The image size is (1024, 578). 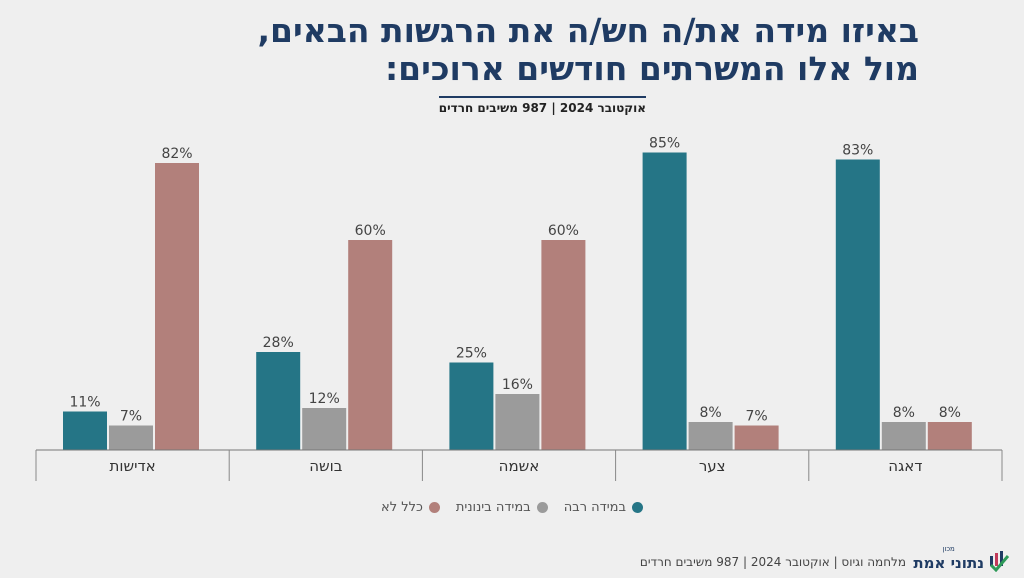 I want to click on data-label-2-1: 8%, so click(x=904, y=413).